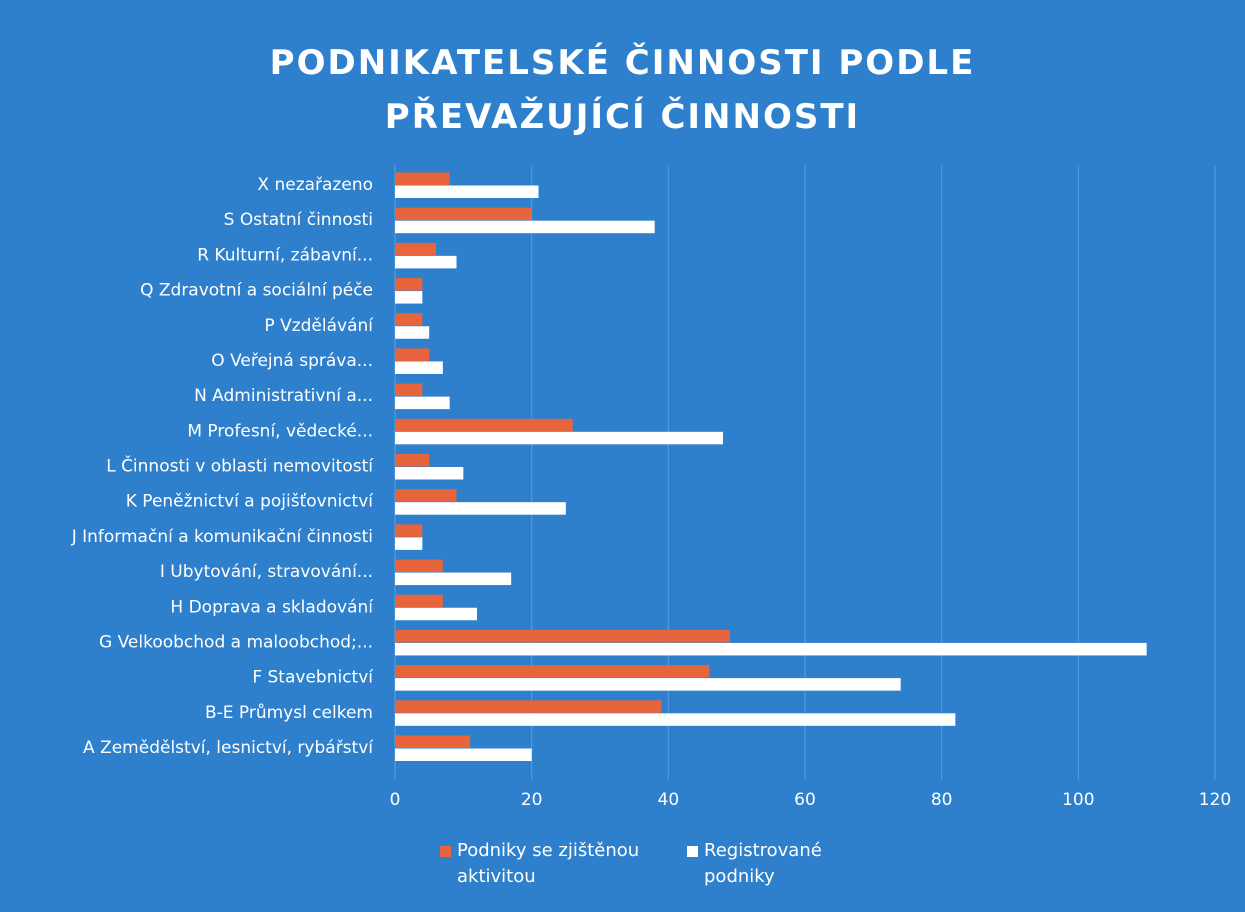 This screenshot has width=1245, height=912. What do you see at coordinates (805, 800) in the screenshot?
I see `x-tick-label: 60` at bounding box center [805, 800].